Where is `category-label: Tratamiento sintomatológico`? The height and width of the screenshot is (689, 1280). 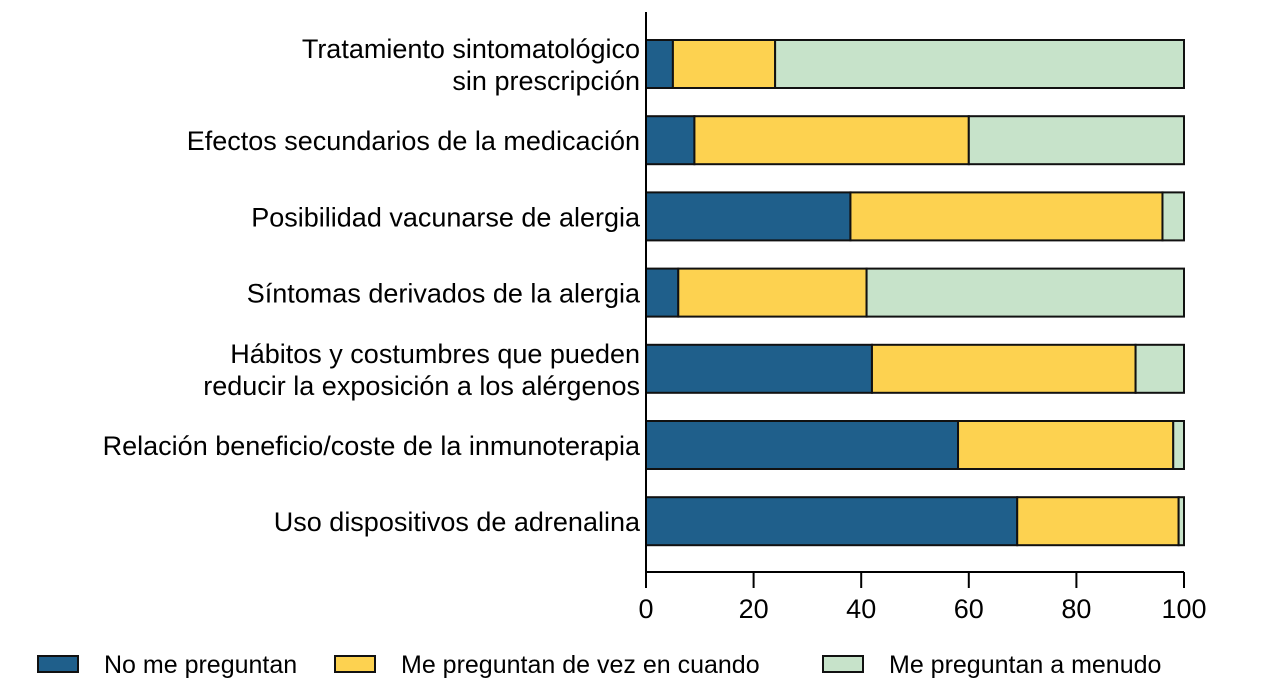
category-label: Tratamiento sintomatológico is located at coordinates (471, 49).